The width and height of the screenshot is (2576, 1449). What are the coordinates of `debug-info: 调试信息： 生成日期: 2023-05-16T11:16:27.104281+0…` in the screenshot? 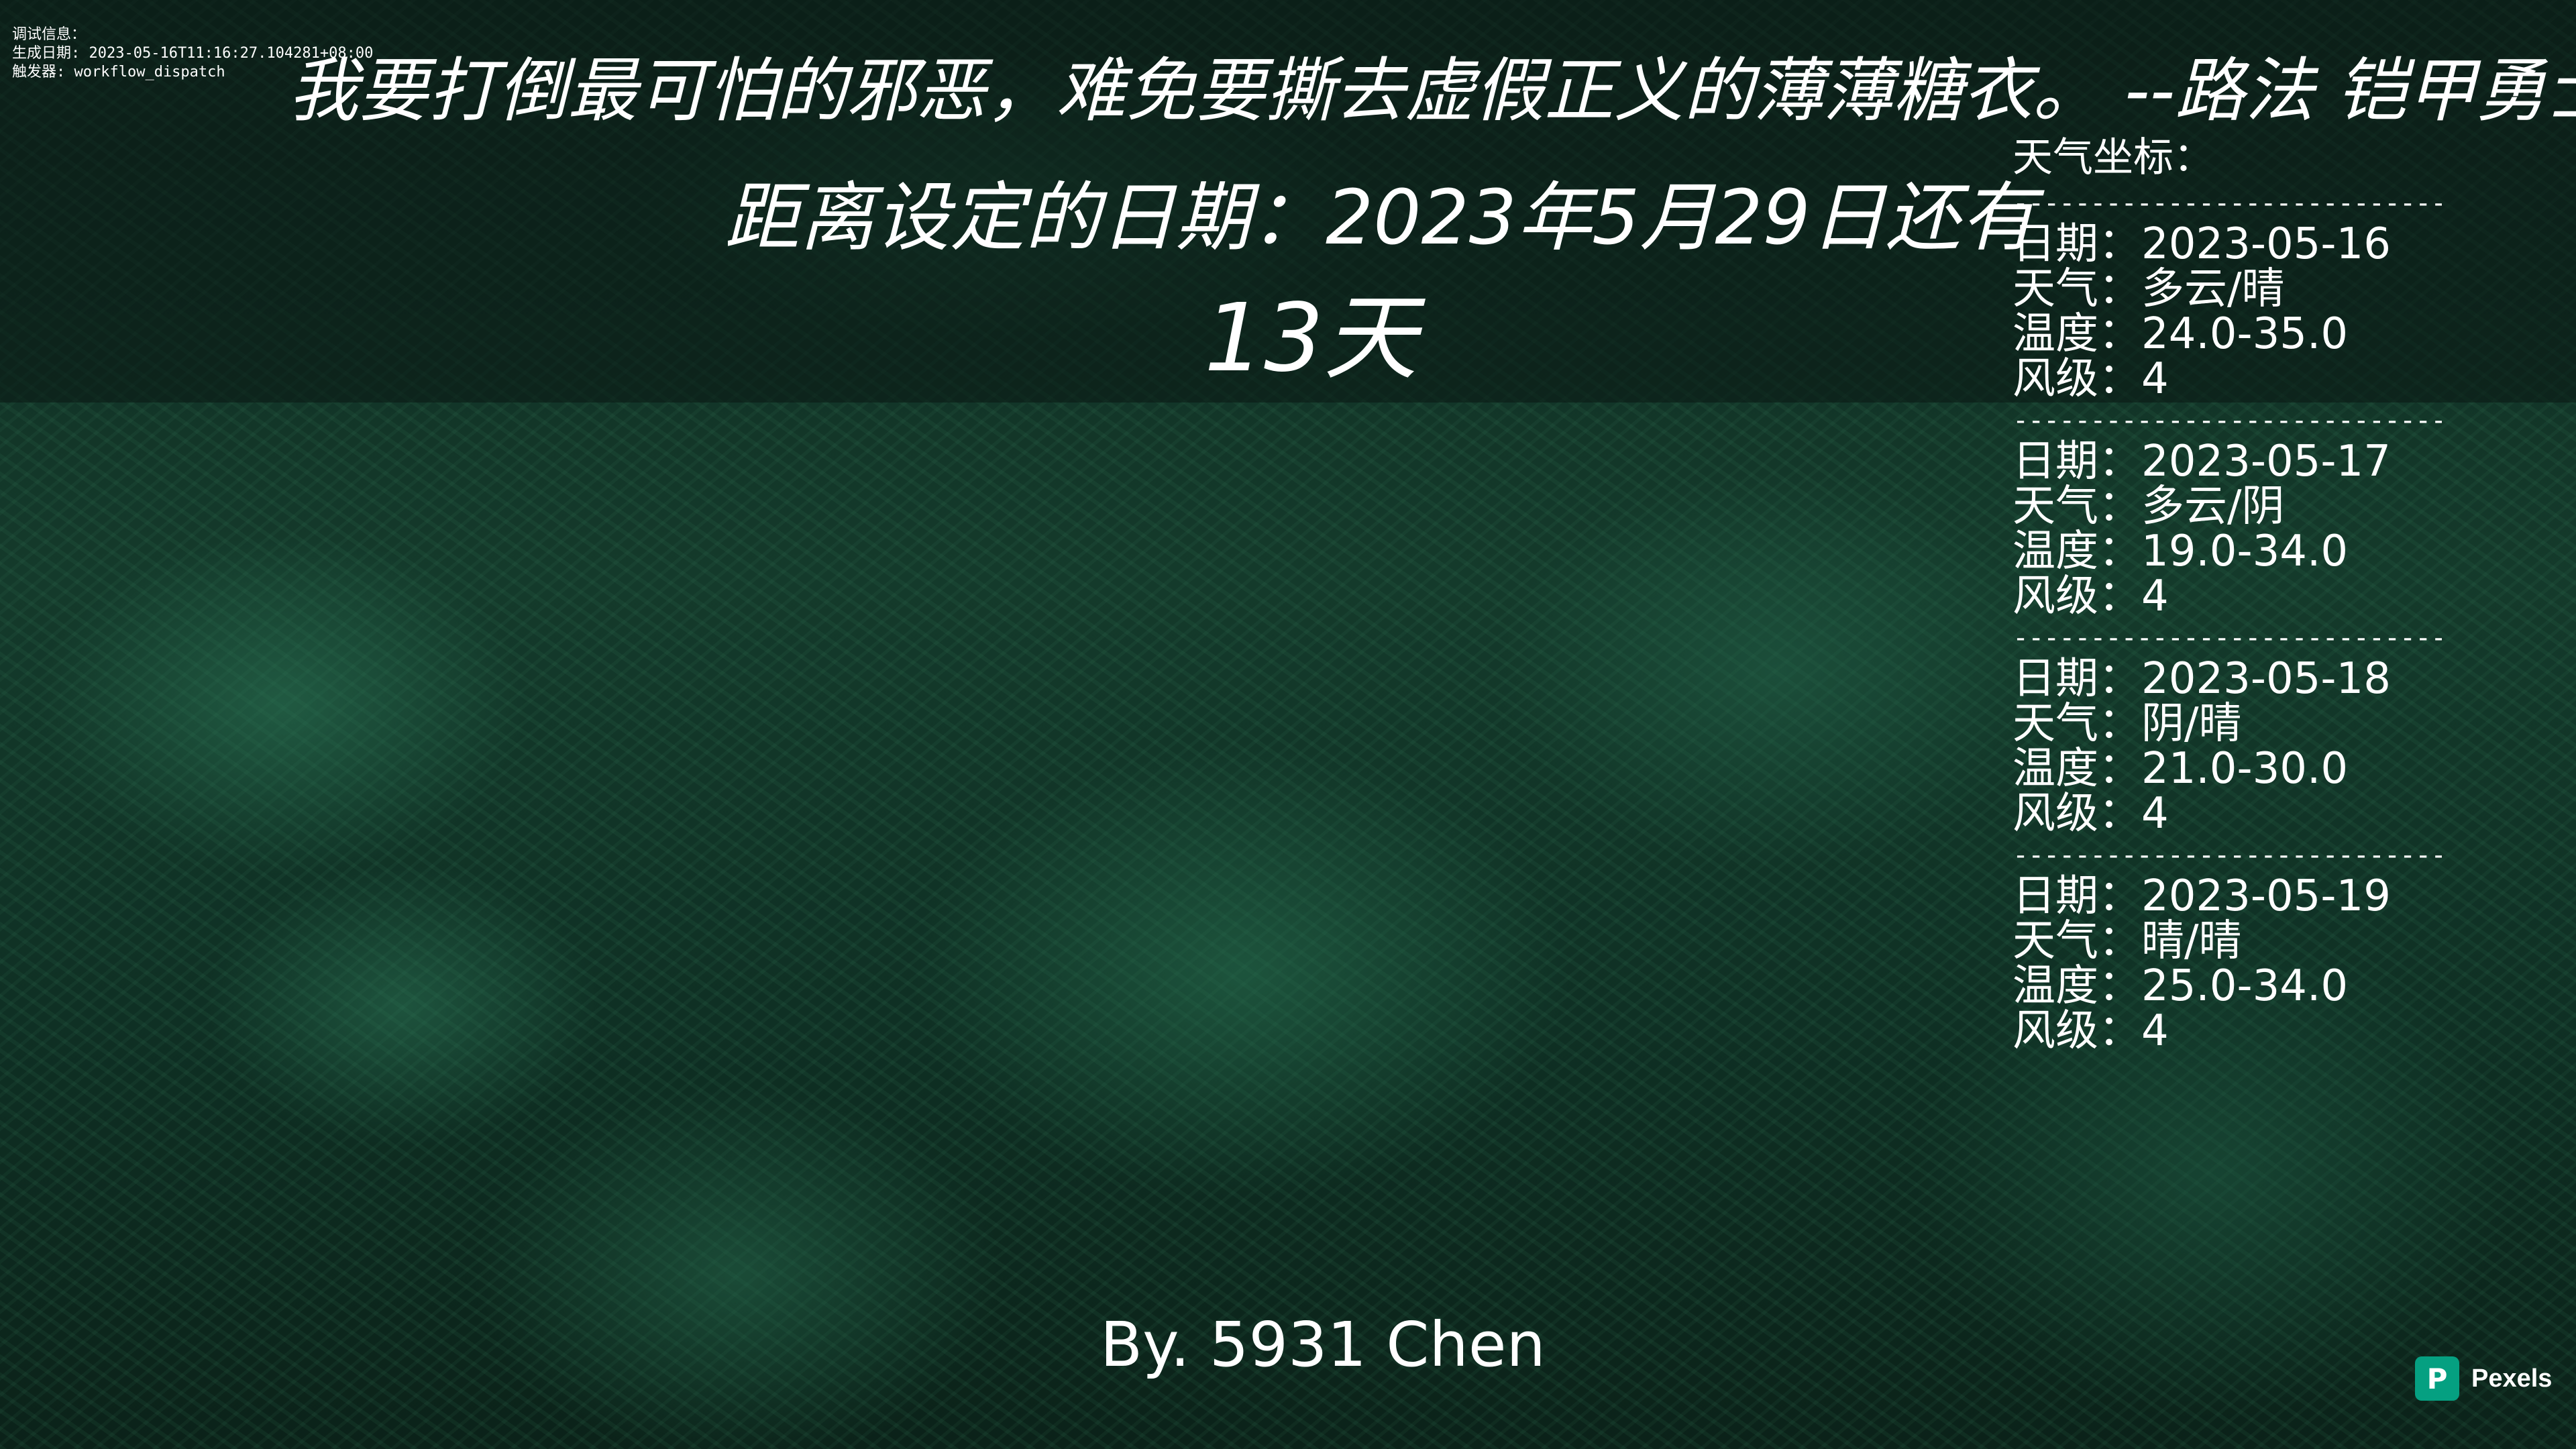 It's located at (192, 53).